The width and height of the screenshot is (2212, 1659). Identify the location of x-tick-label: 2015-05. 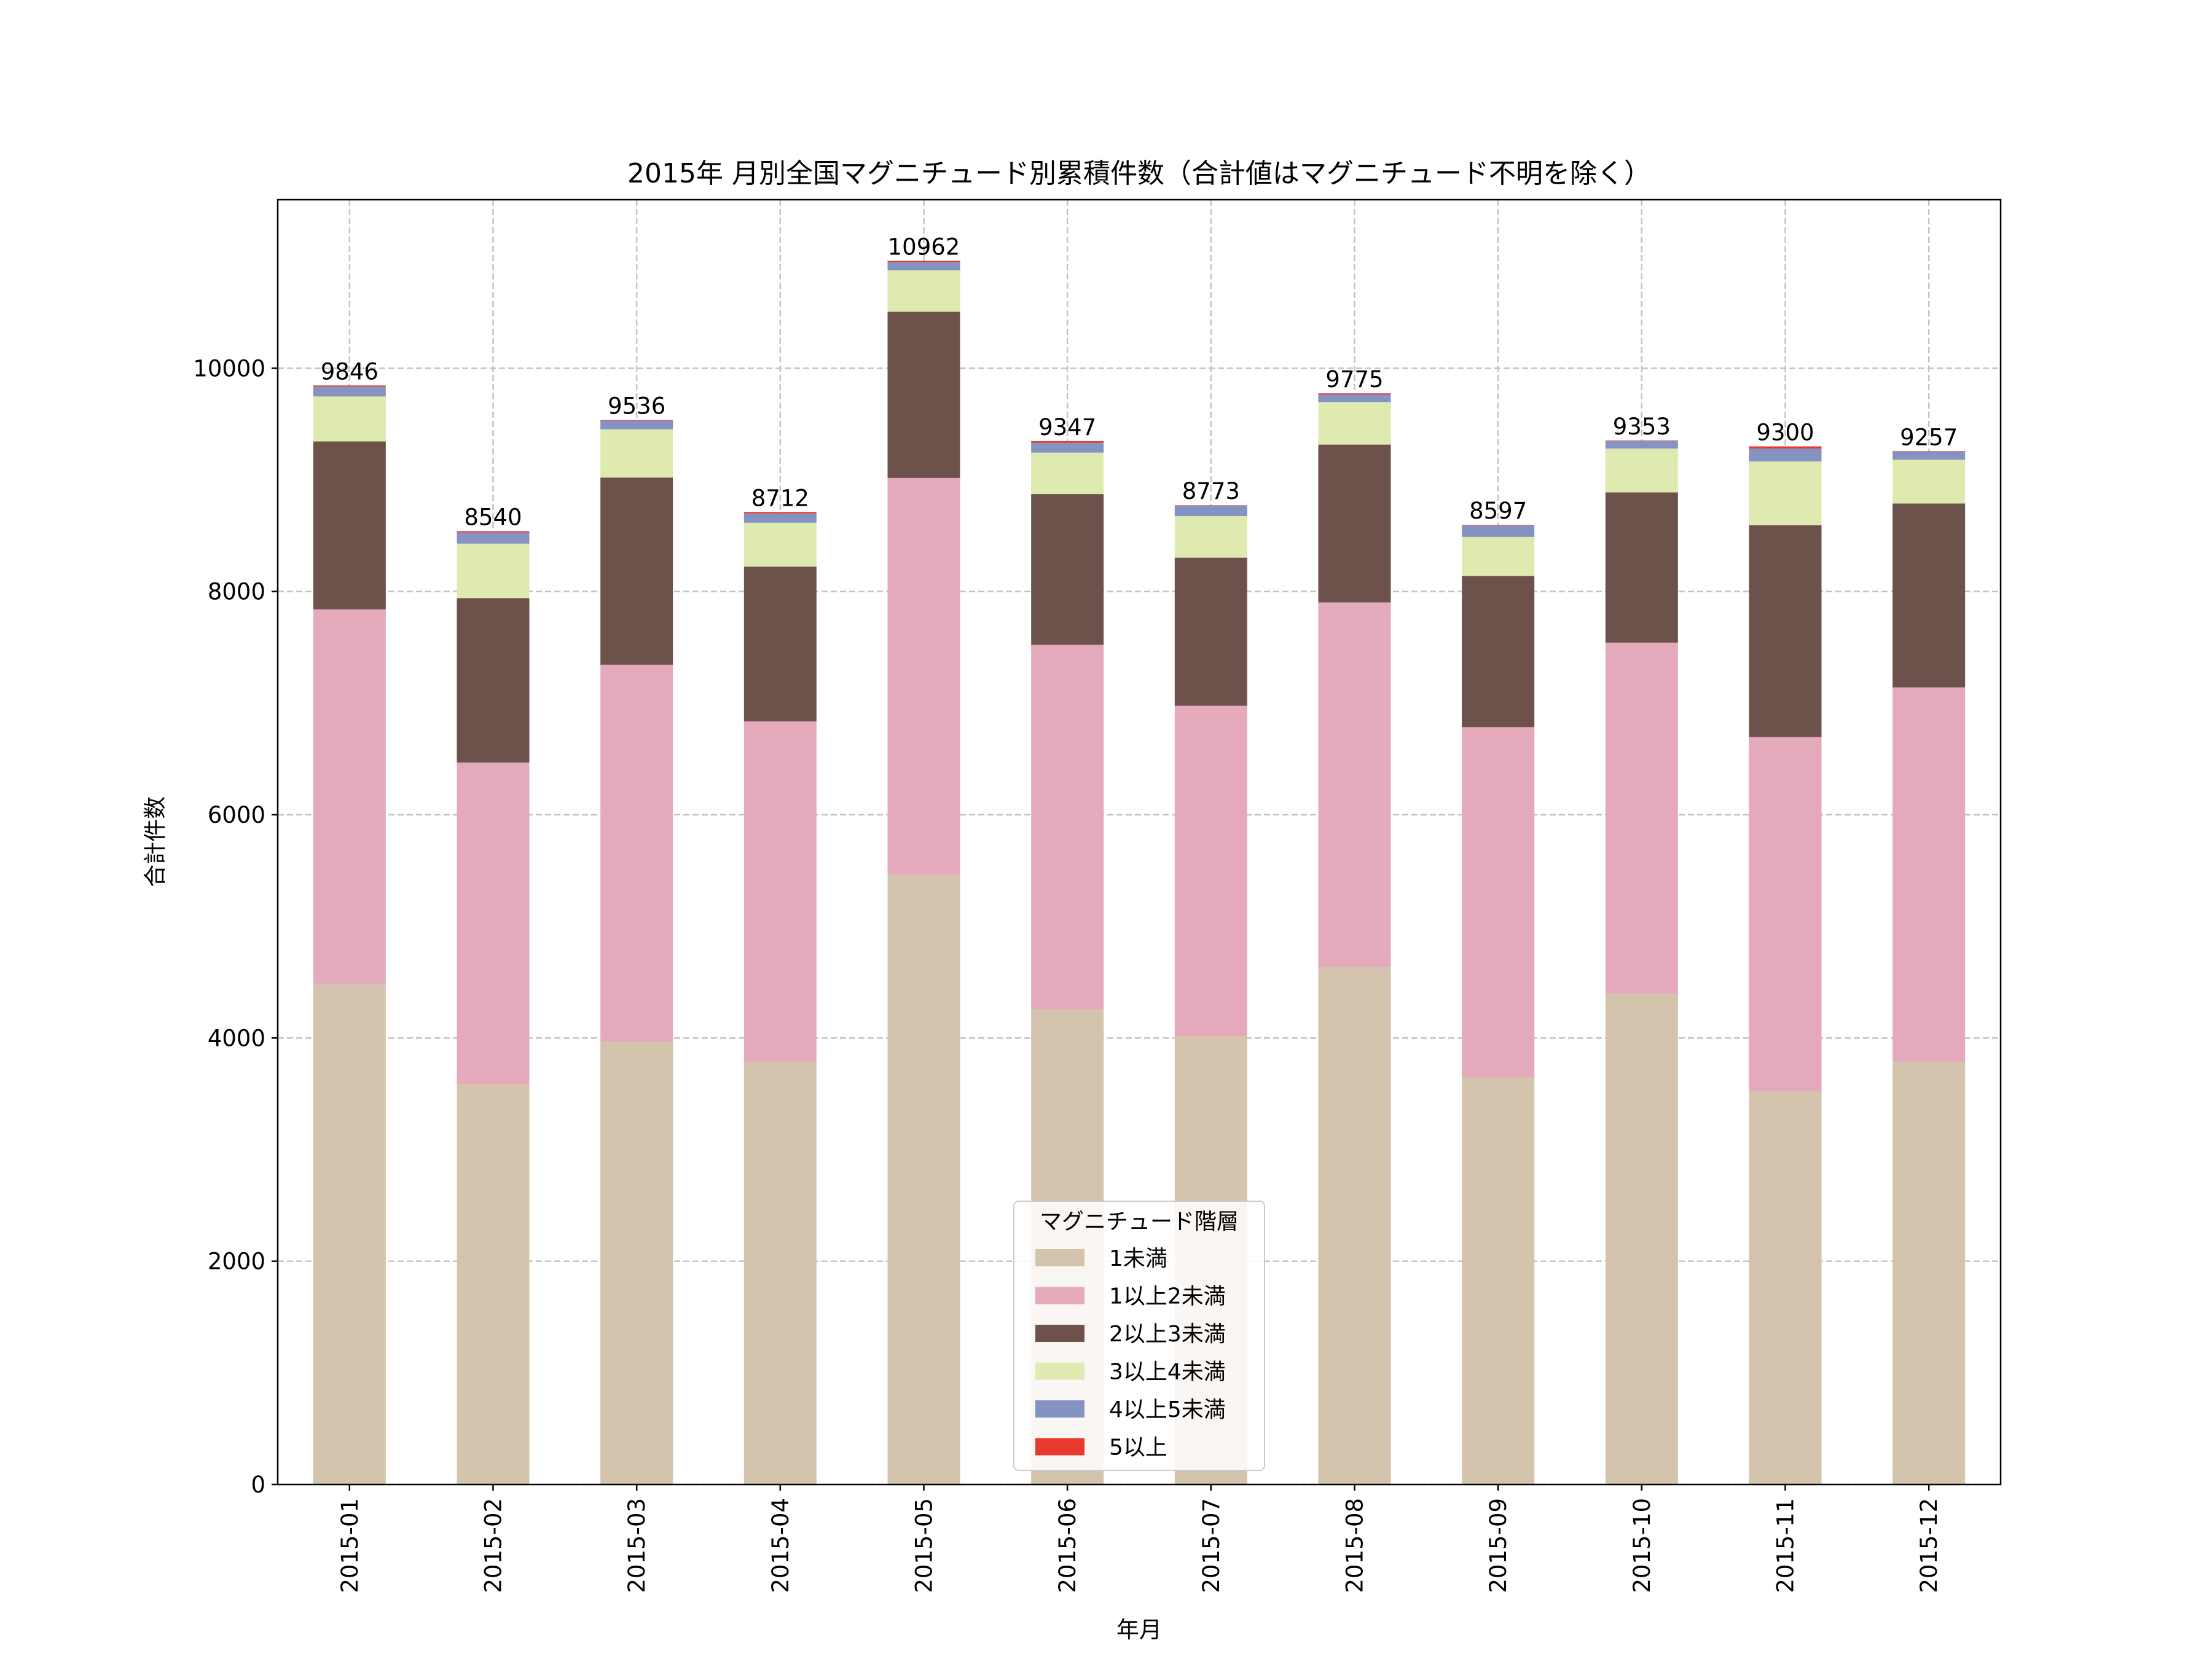
(924, 1545).